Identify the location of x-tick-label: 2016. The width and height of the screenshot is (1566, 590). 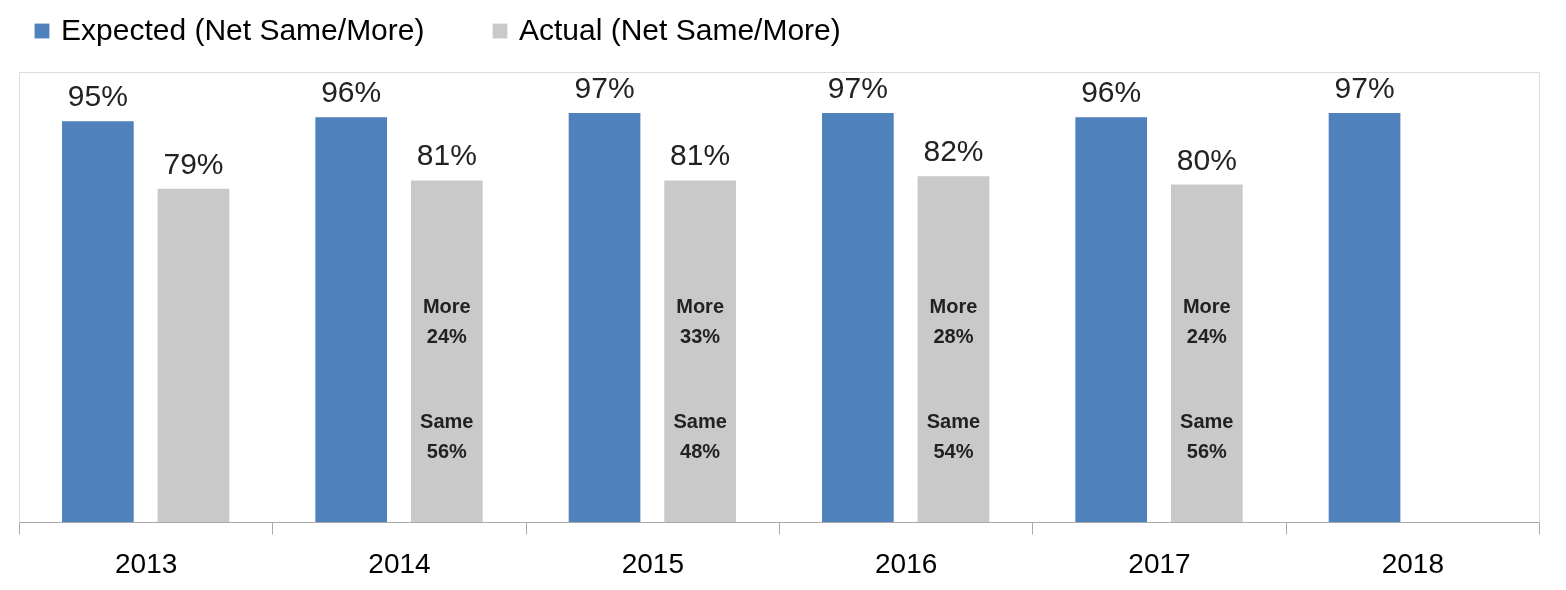
(906, 563).